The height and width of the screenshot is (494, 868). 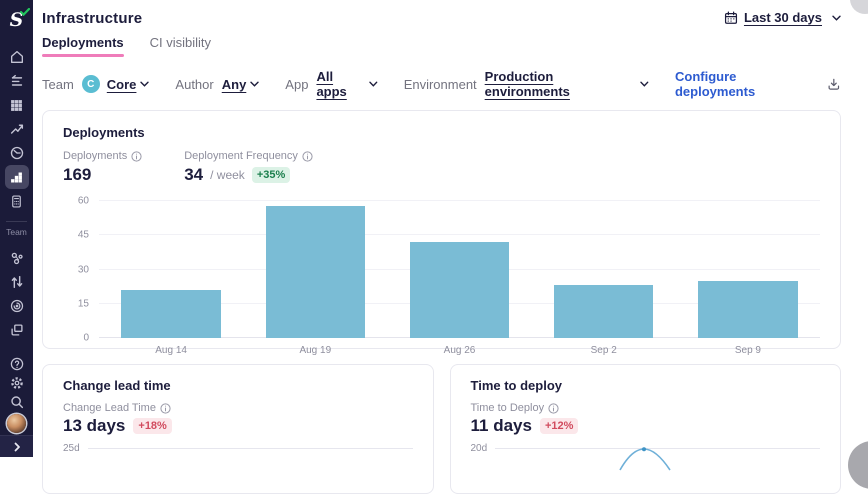 I want to click on teams-icon, so click(x=17, y=258).